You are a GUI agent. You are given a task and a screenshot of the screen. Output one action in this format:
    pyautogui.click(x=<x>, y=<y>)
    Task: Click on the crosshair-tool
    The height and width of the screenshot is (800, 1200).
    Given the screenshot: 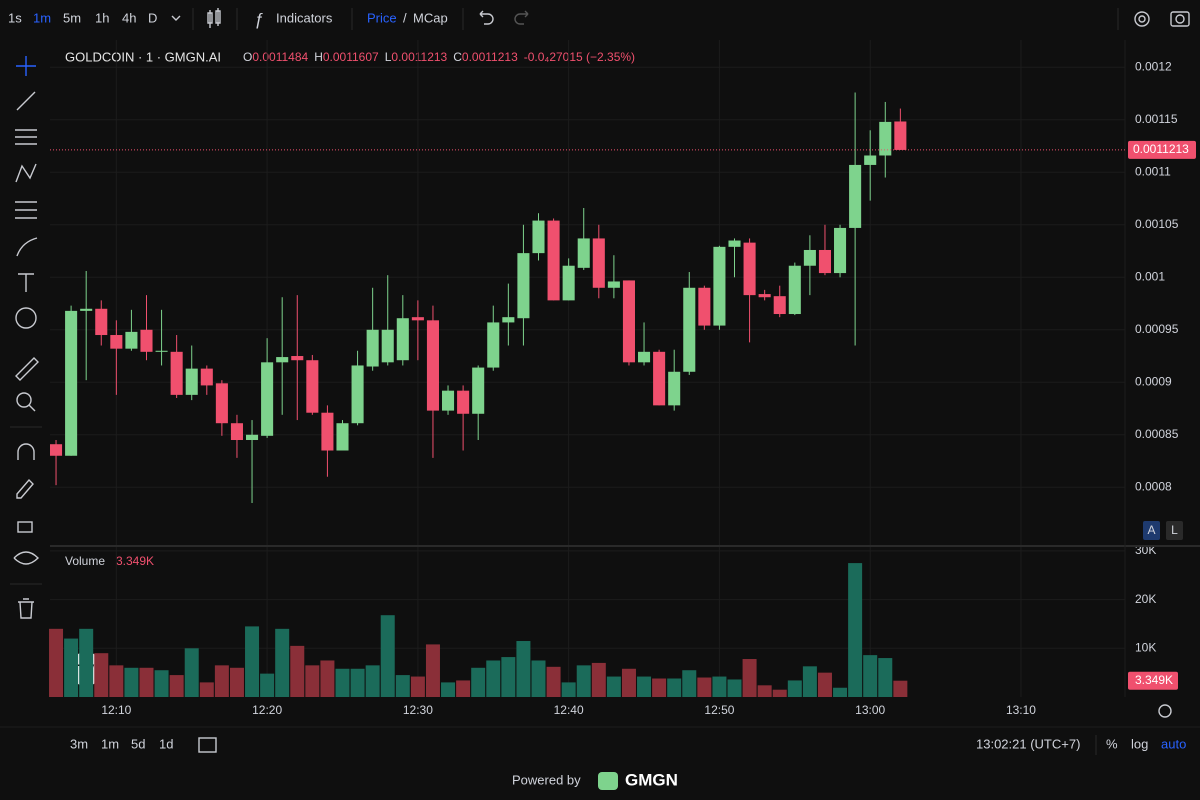 What is the action you would take?
    pyautogui.click(x=26, y=66)
    